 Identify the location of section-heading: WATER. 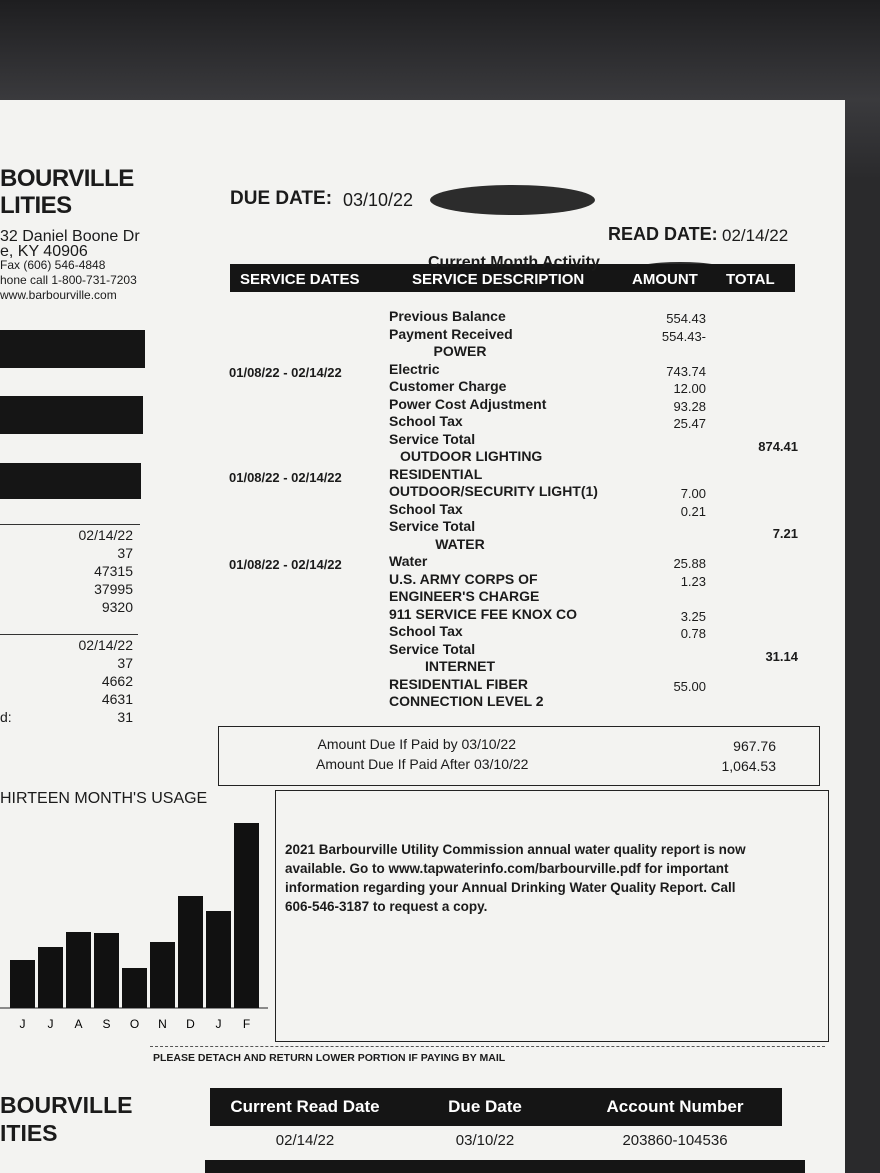
(460, 543).